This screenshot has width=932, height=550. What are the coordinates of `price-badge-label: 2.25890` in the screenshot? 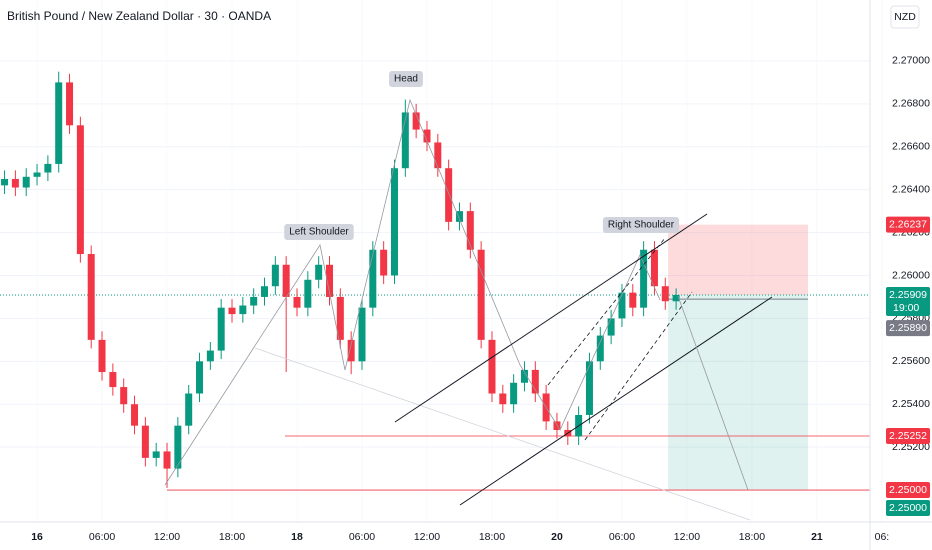 It's located at (908, 328).